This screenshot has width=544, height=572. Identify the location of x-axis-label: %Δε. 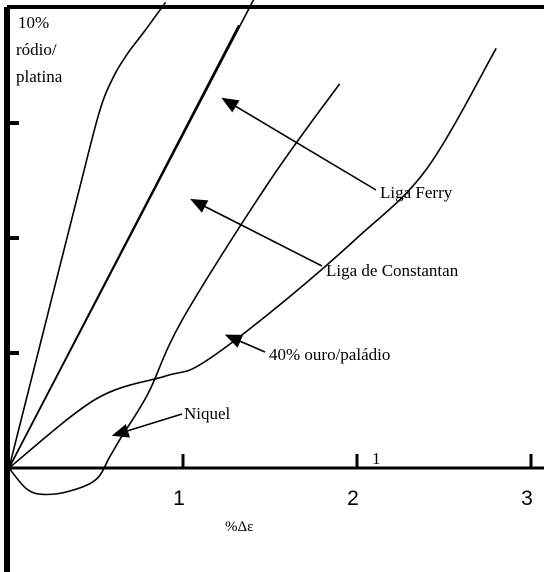
(239, 527).